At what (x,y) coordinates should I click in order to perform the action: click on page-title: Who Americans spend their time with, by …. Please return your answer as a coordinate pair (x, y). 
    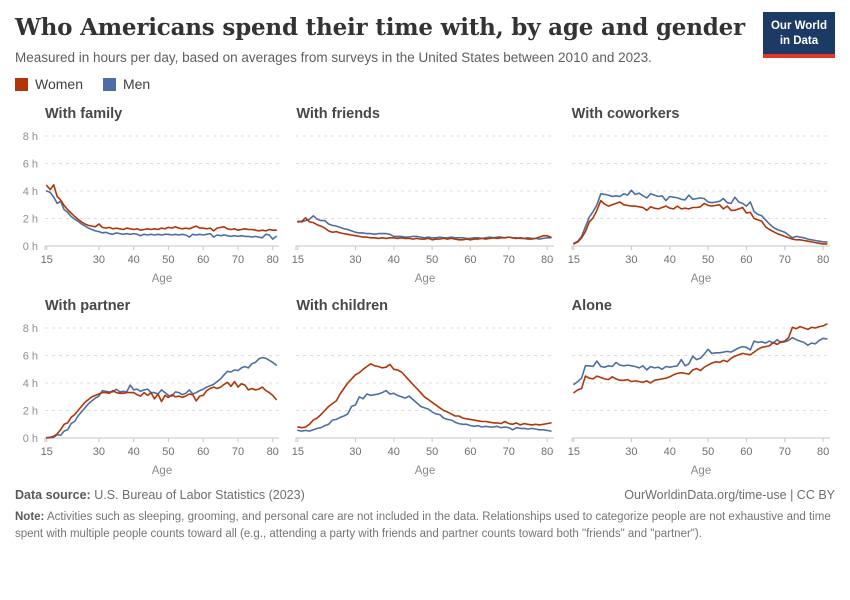
    Looking at the image, I should click on (380, 27).